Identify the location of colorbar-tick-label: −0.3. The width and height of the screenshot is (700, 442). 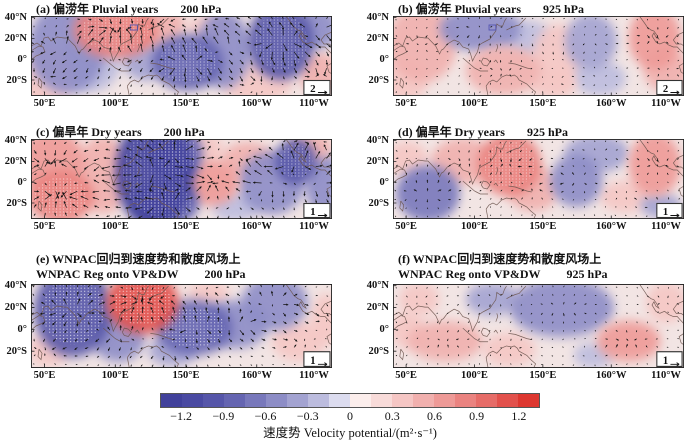
(307, 416).